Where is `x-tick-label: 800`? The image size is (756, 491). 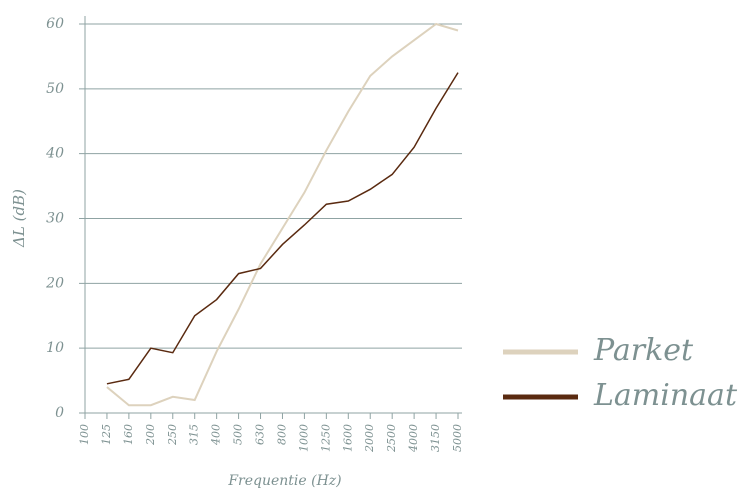
x-tick-label: 800 is located at coordinates (281, 434).